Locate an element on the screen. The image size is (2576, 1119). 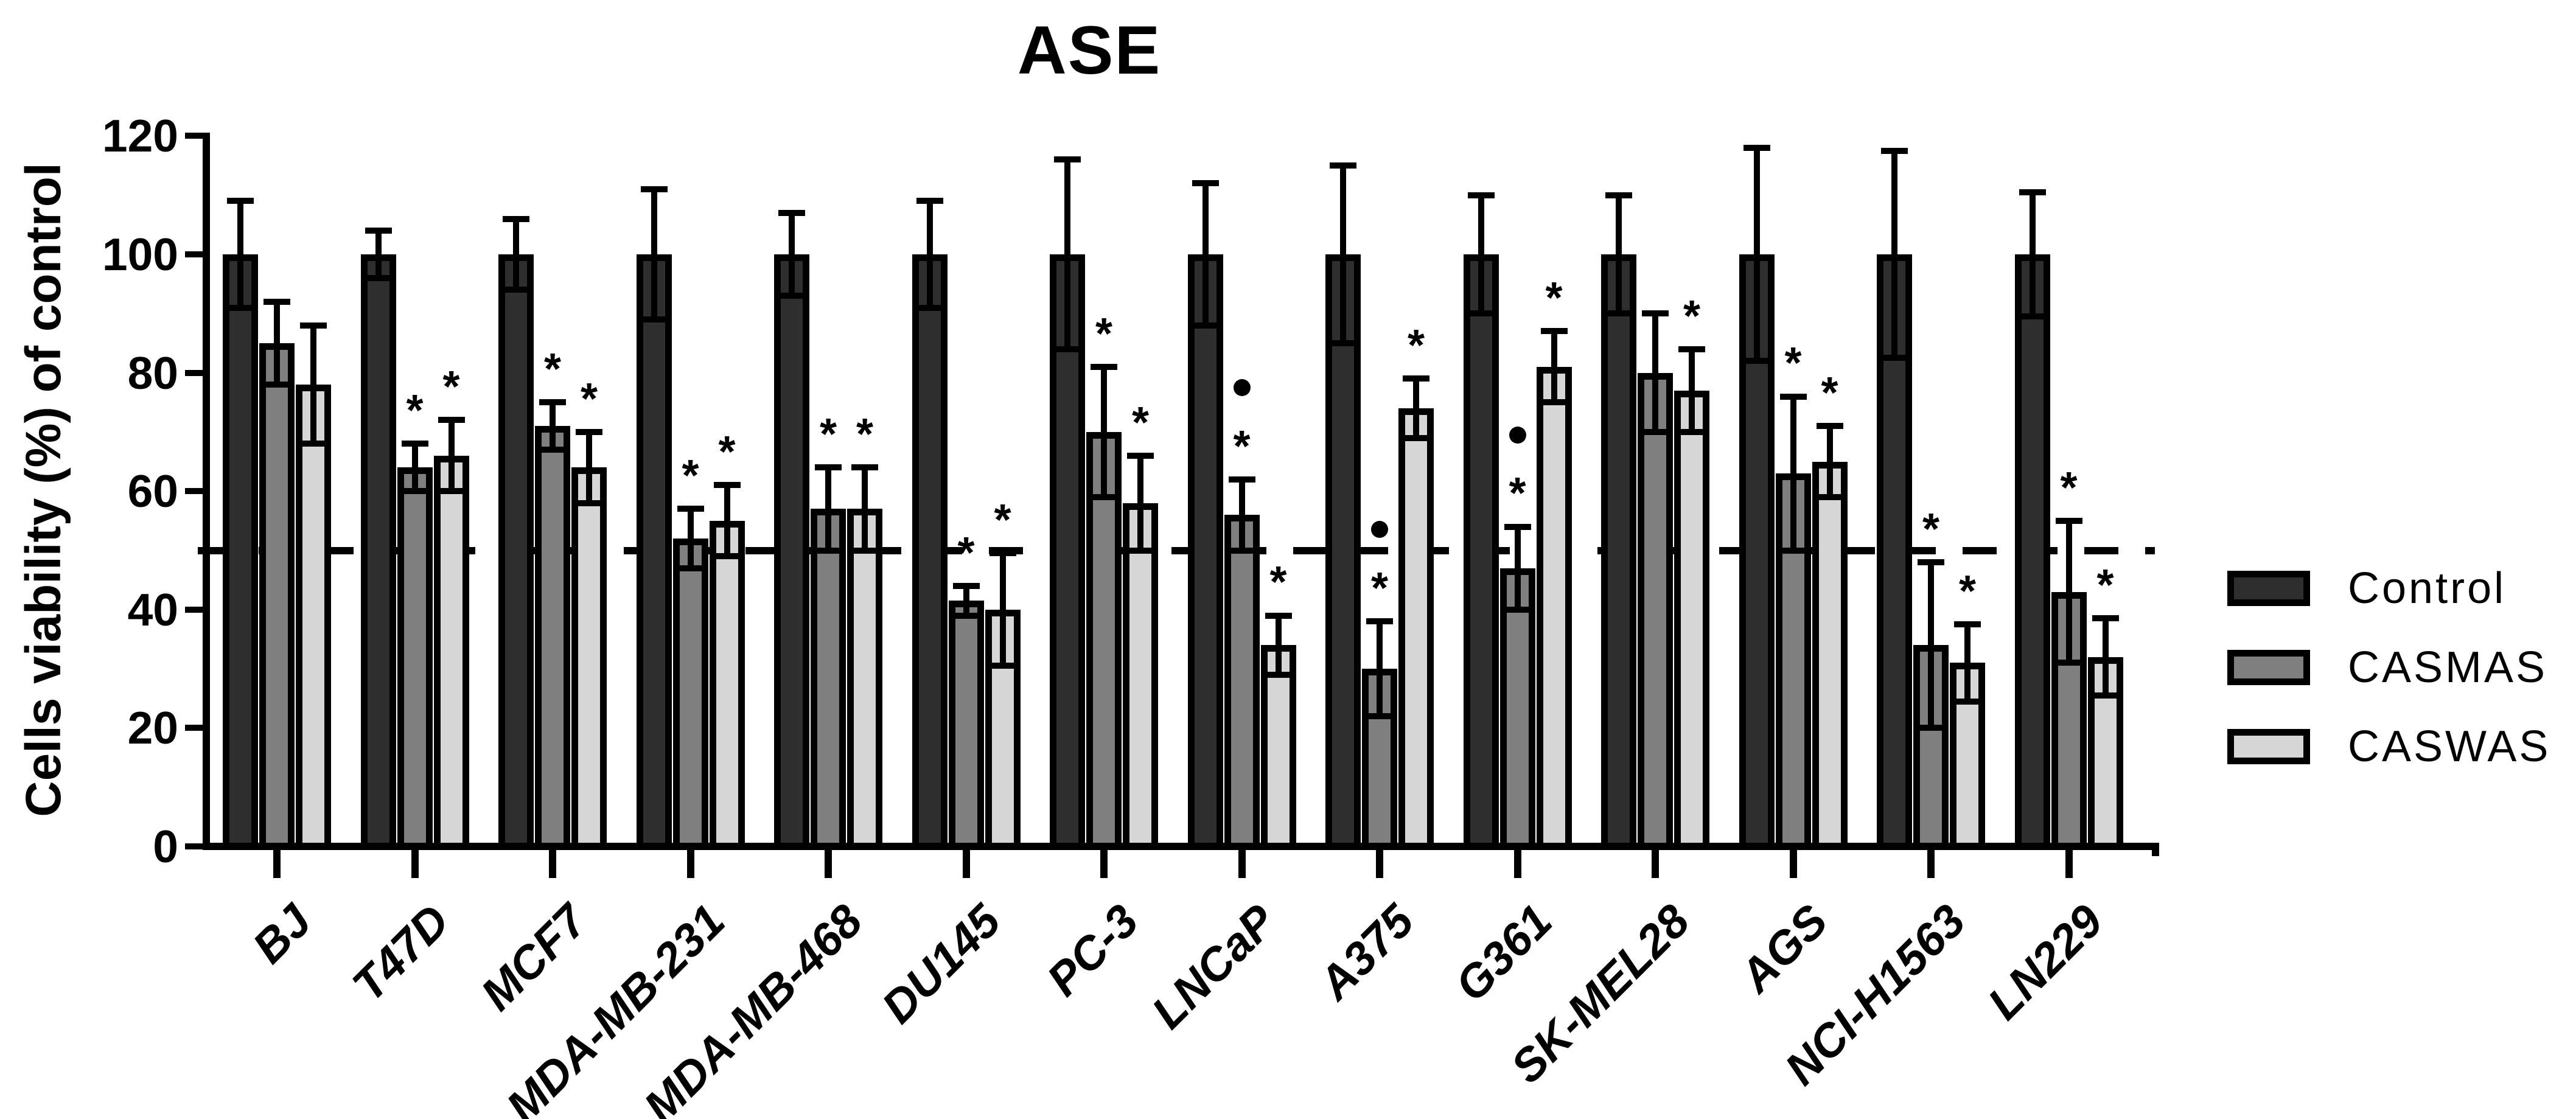
y-tick-label-80: 80 is located at coordinates (152, 373).